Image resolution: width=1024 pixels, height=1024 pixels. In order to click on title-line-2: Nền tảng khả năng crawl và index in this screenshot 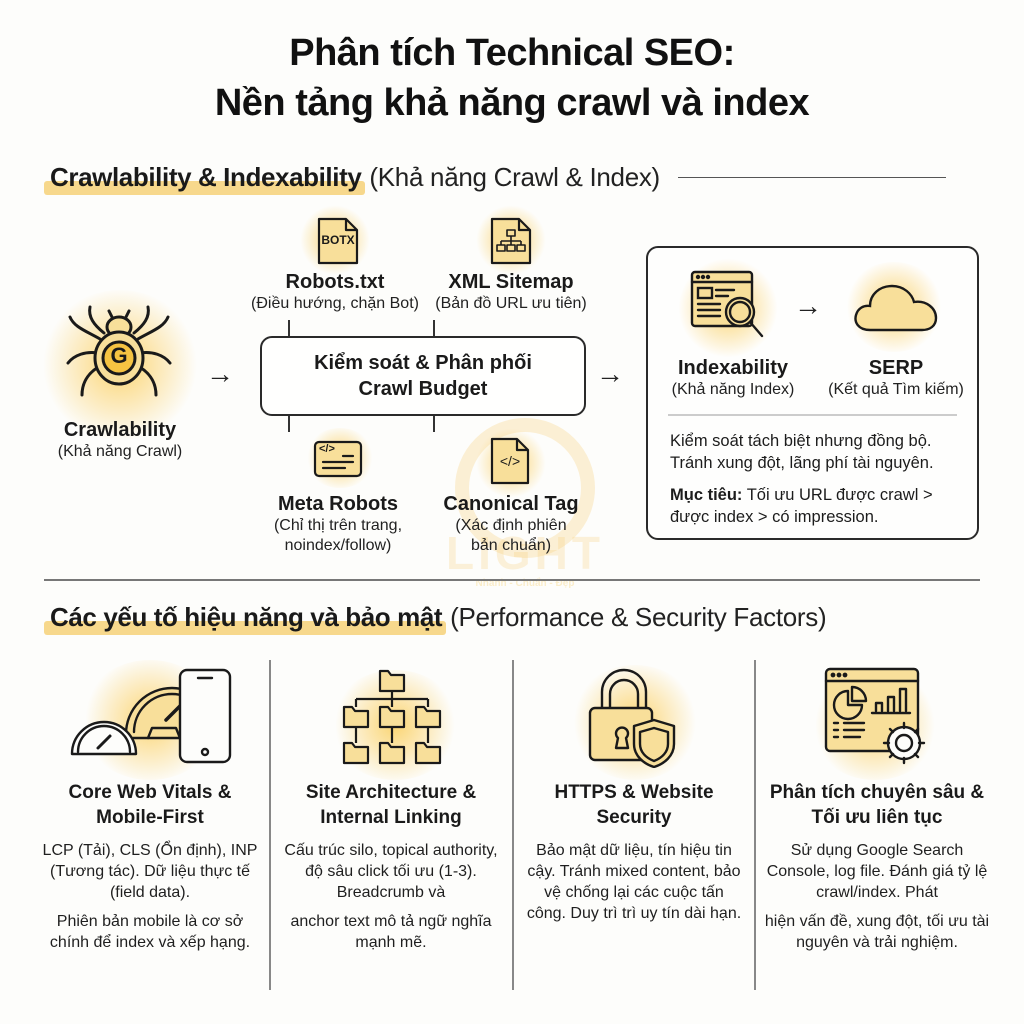, I will do `click(512, 103)`.